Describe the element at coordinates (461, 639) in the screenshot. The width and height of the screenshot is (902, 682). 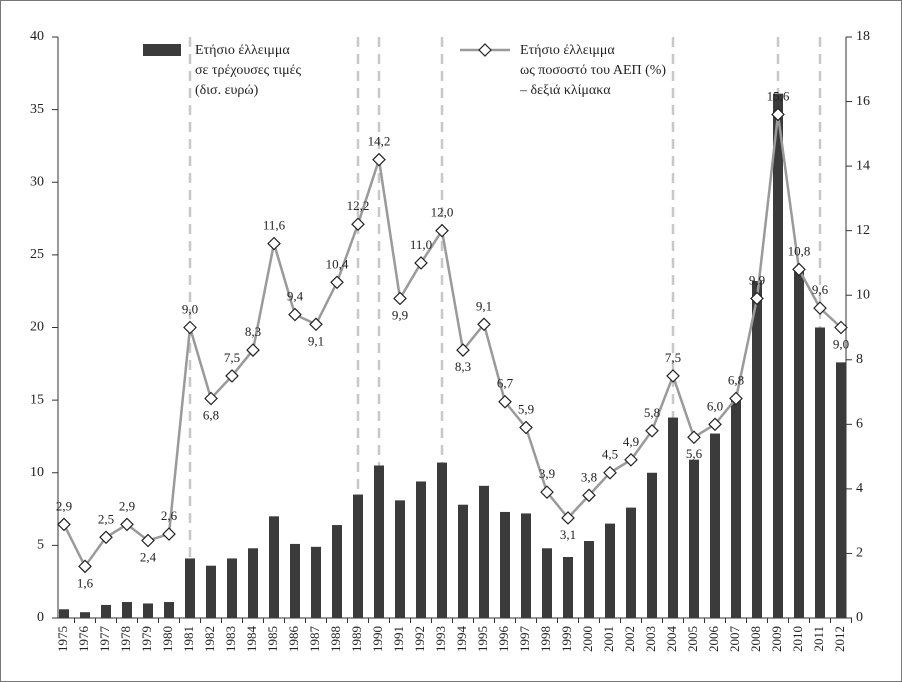
I see `x-tick-label: 1994` at that location.